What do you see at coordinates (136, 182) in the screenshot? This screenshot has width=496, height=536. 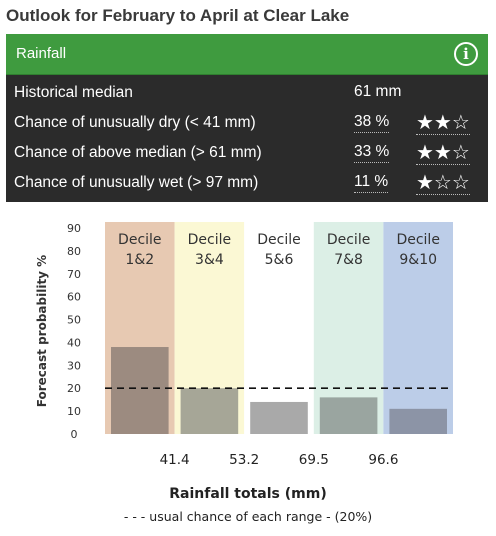 I see `row-label: Chance of unusually wet (> 97 mm)` at bounding box center [136, 182].